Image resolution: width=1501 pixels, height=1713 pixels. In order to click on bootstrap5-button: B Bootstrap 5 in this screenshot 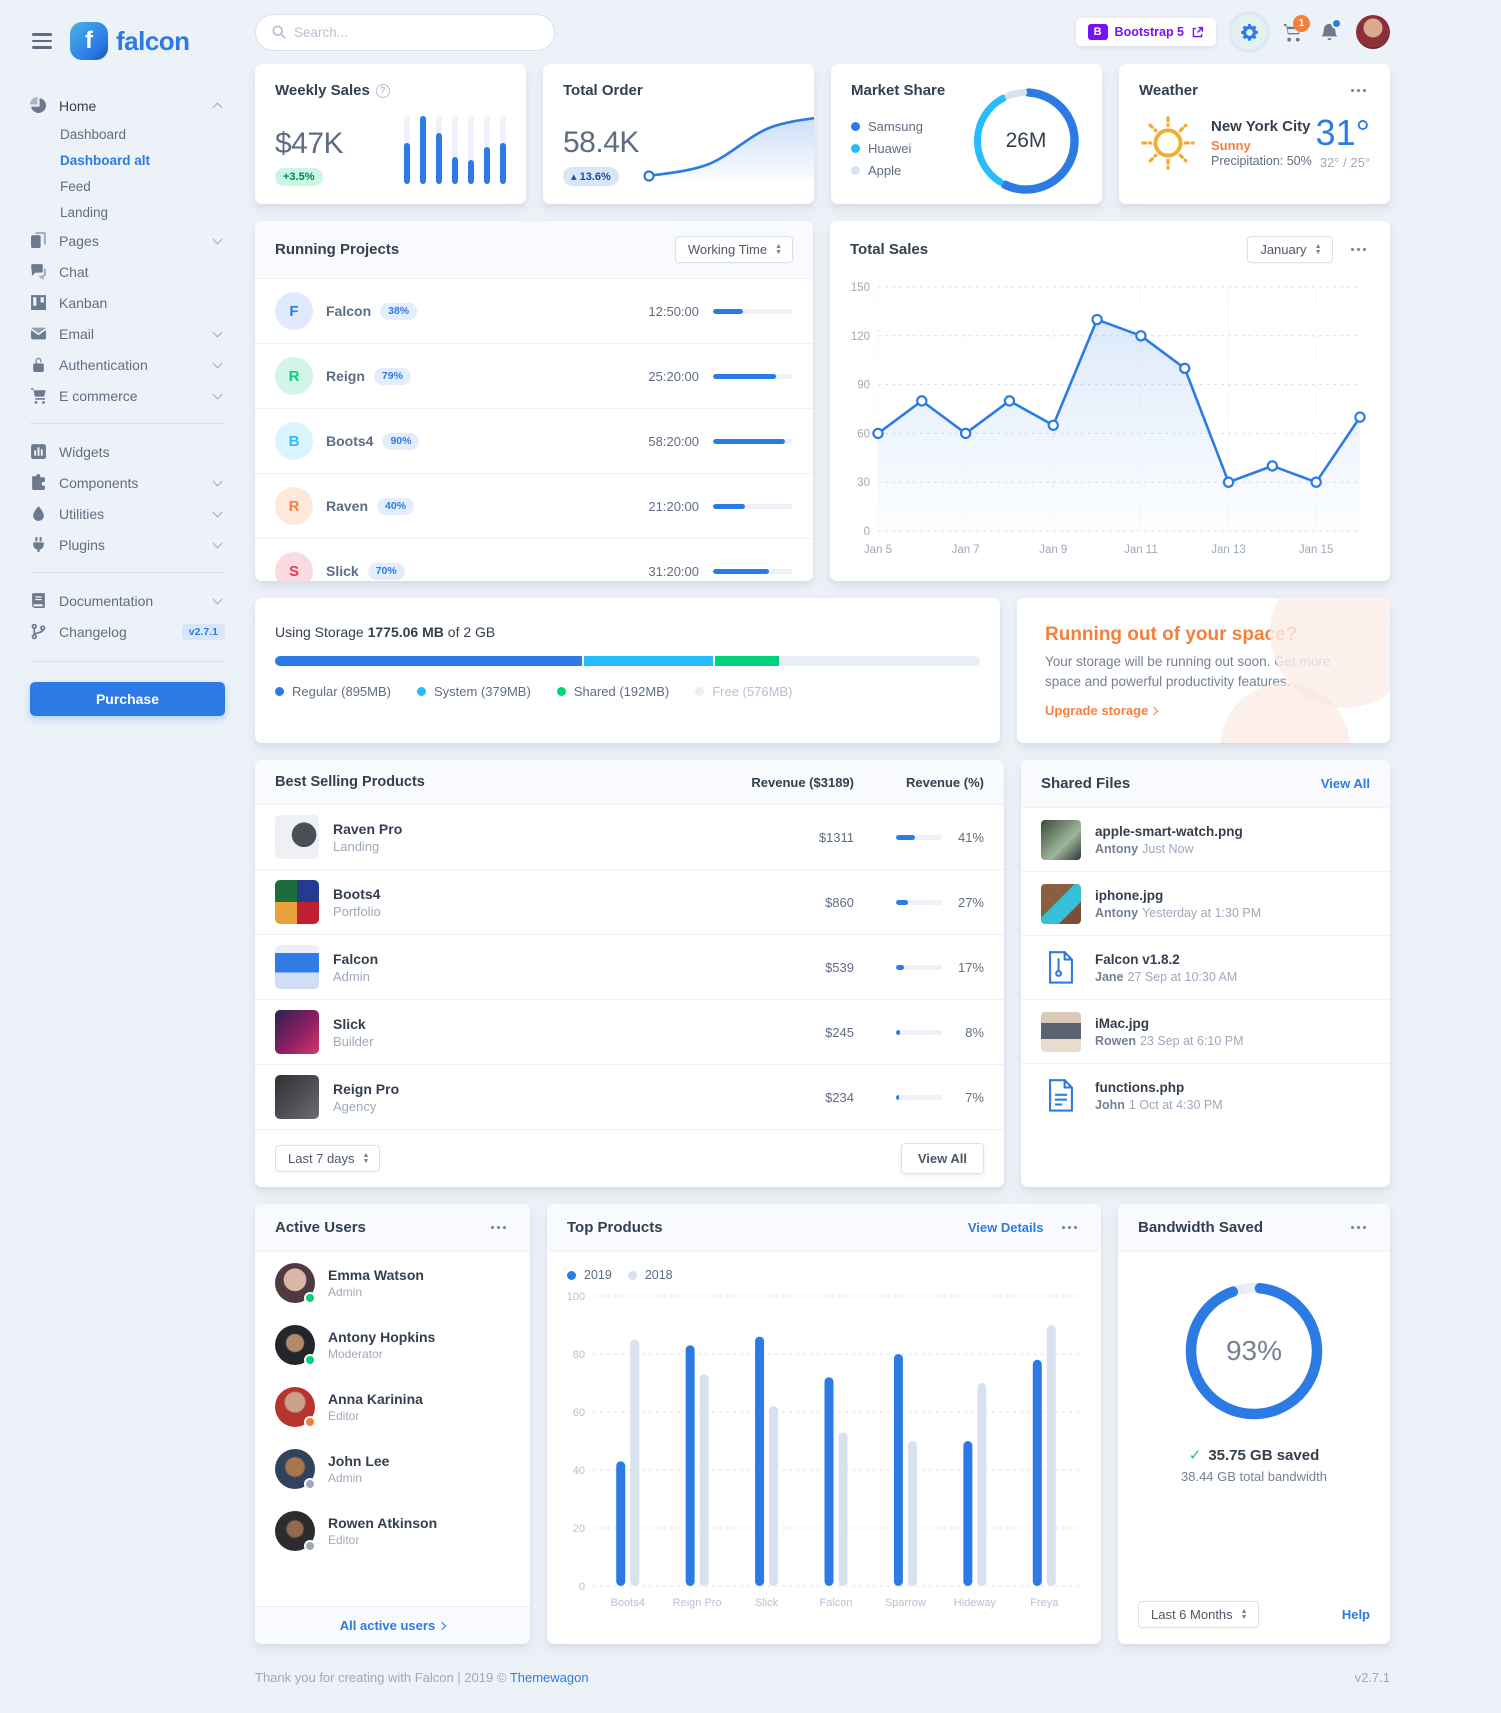, I will do `click(1145, 32)`.